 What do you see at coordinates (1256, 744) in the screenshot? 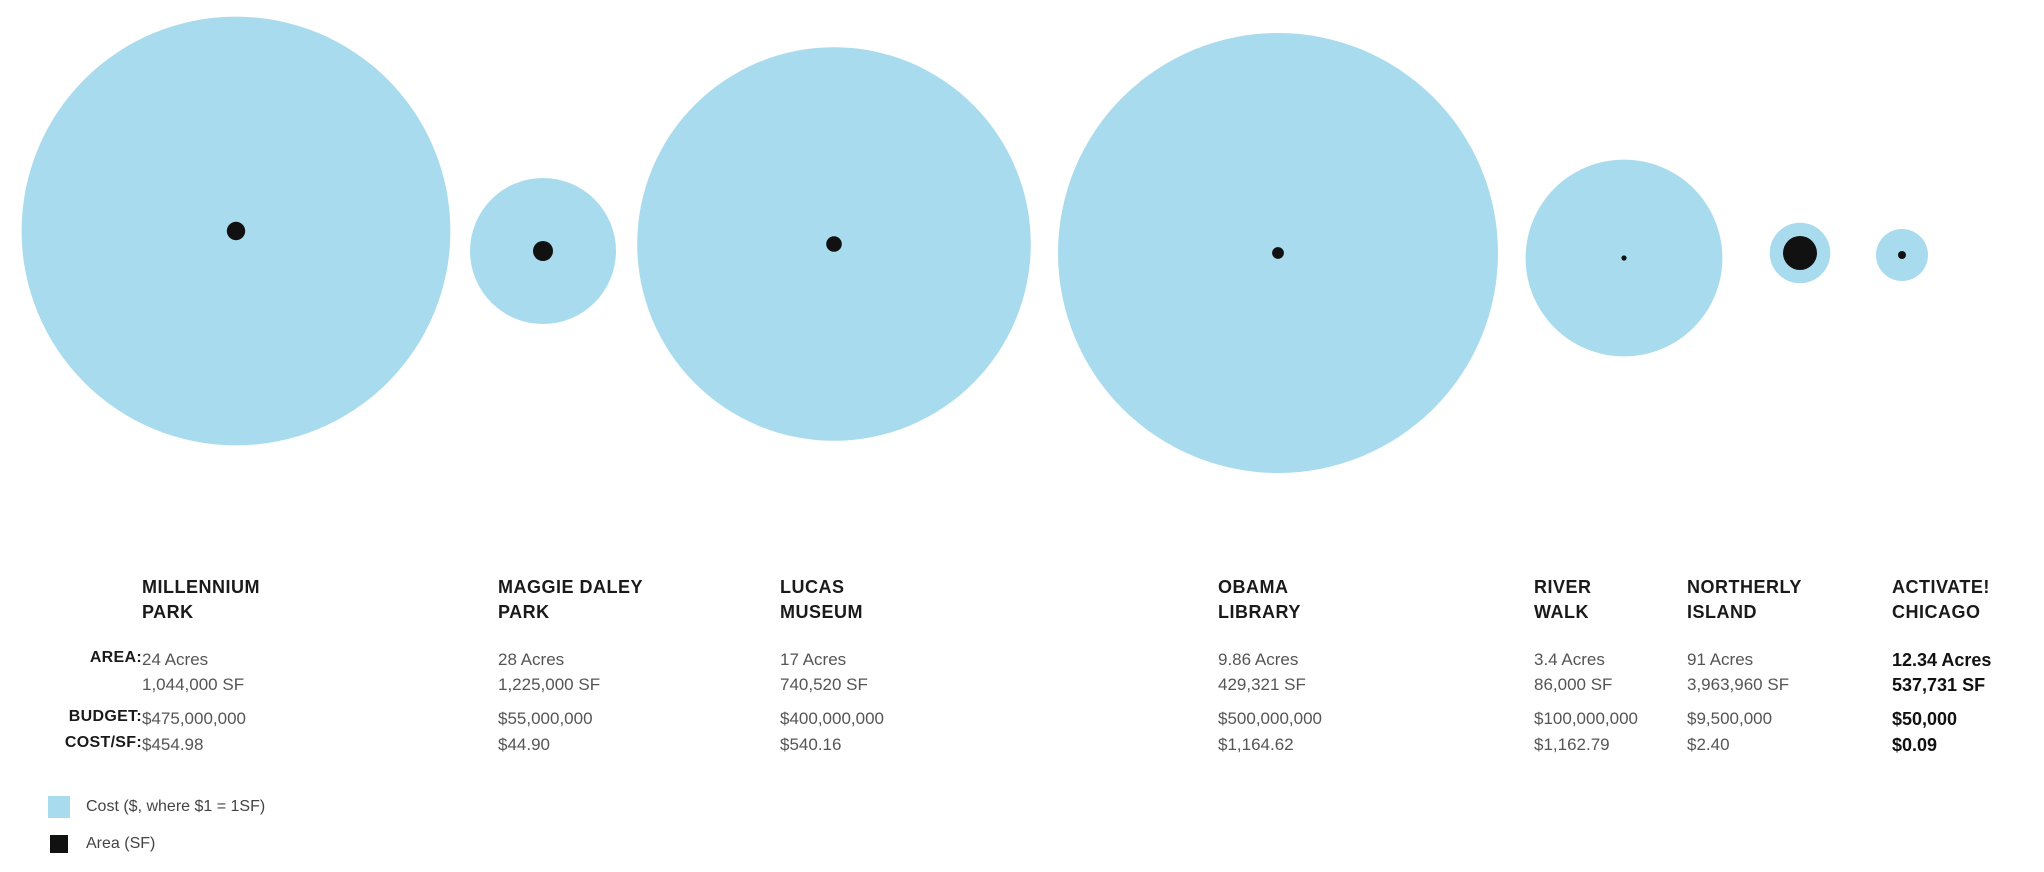
I see `cell-cost-sf-obama-library: $1,164.62` at bounding box center [1256, 744].